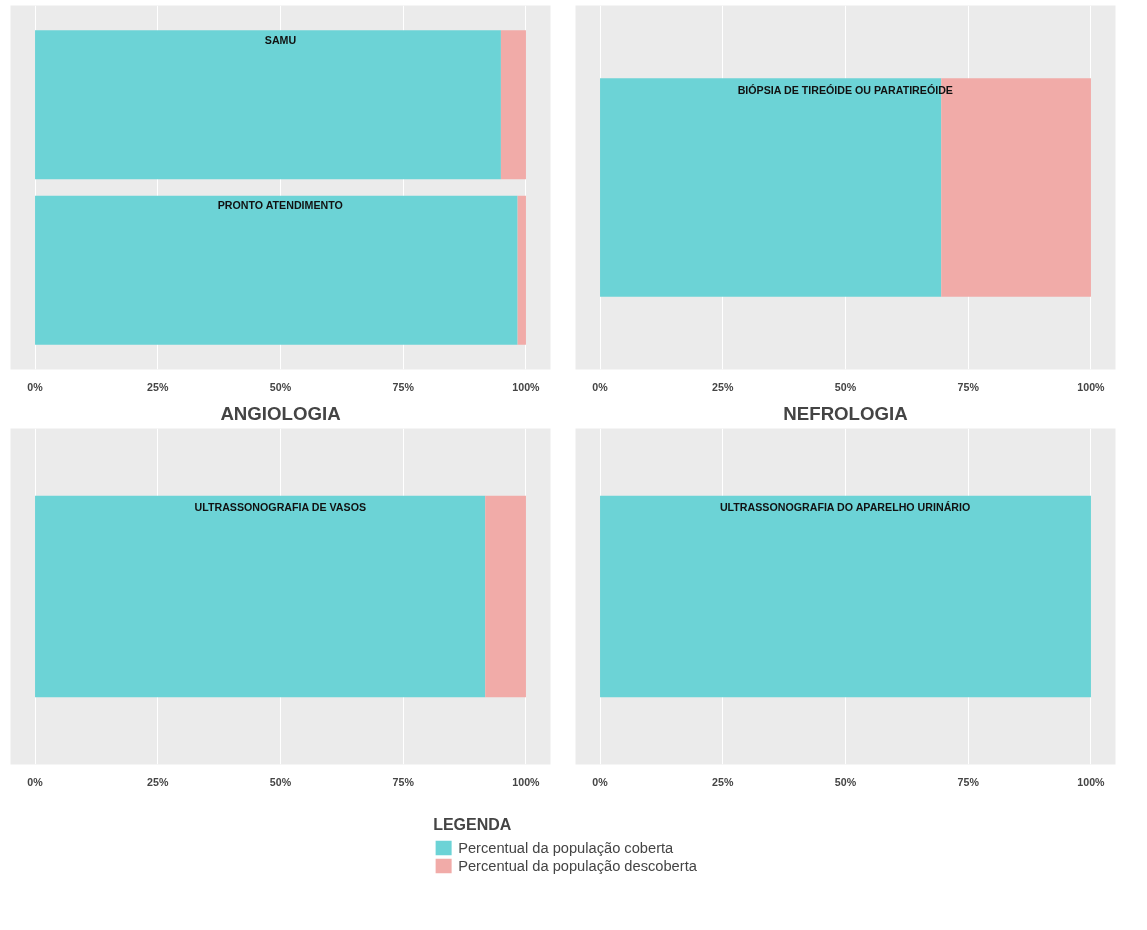 This screenshot has height=930, width=1147. Describe the element at coordinates (566, 847) in the screenshot. I see `legend-label: Percentual da população coberta` at that location.